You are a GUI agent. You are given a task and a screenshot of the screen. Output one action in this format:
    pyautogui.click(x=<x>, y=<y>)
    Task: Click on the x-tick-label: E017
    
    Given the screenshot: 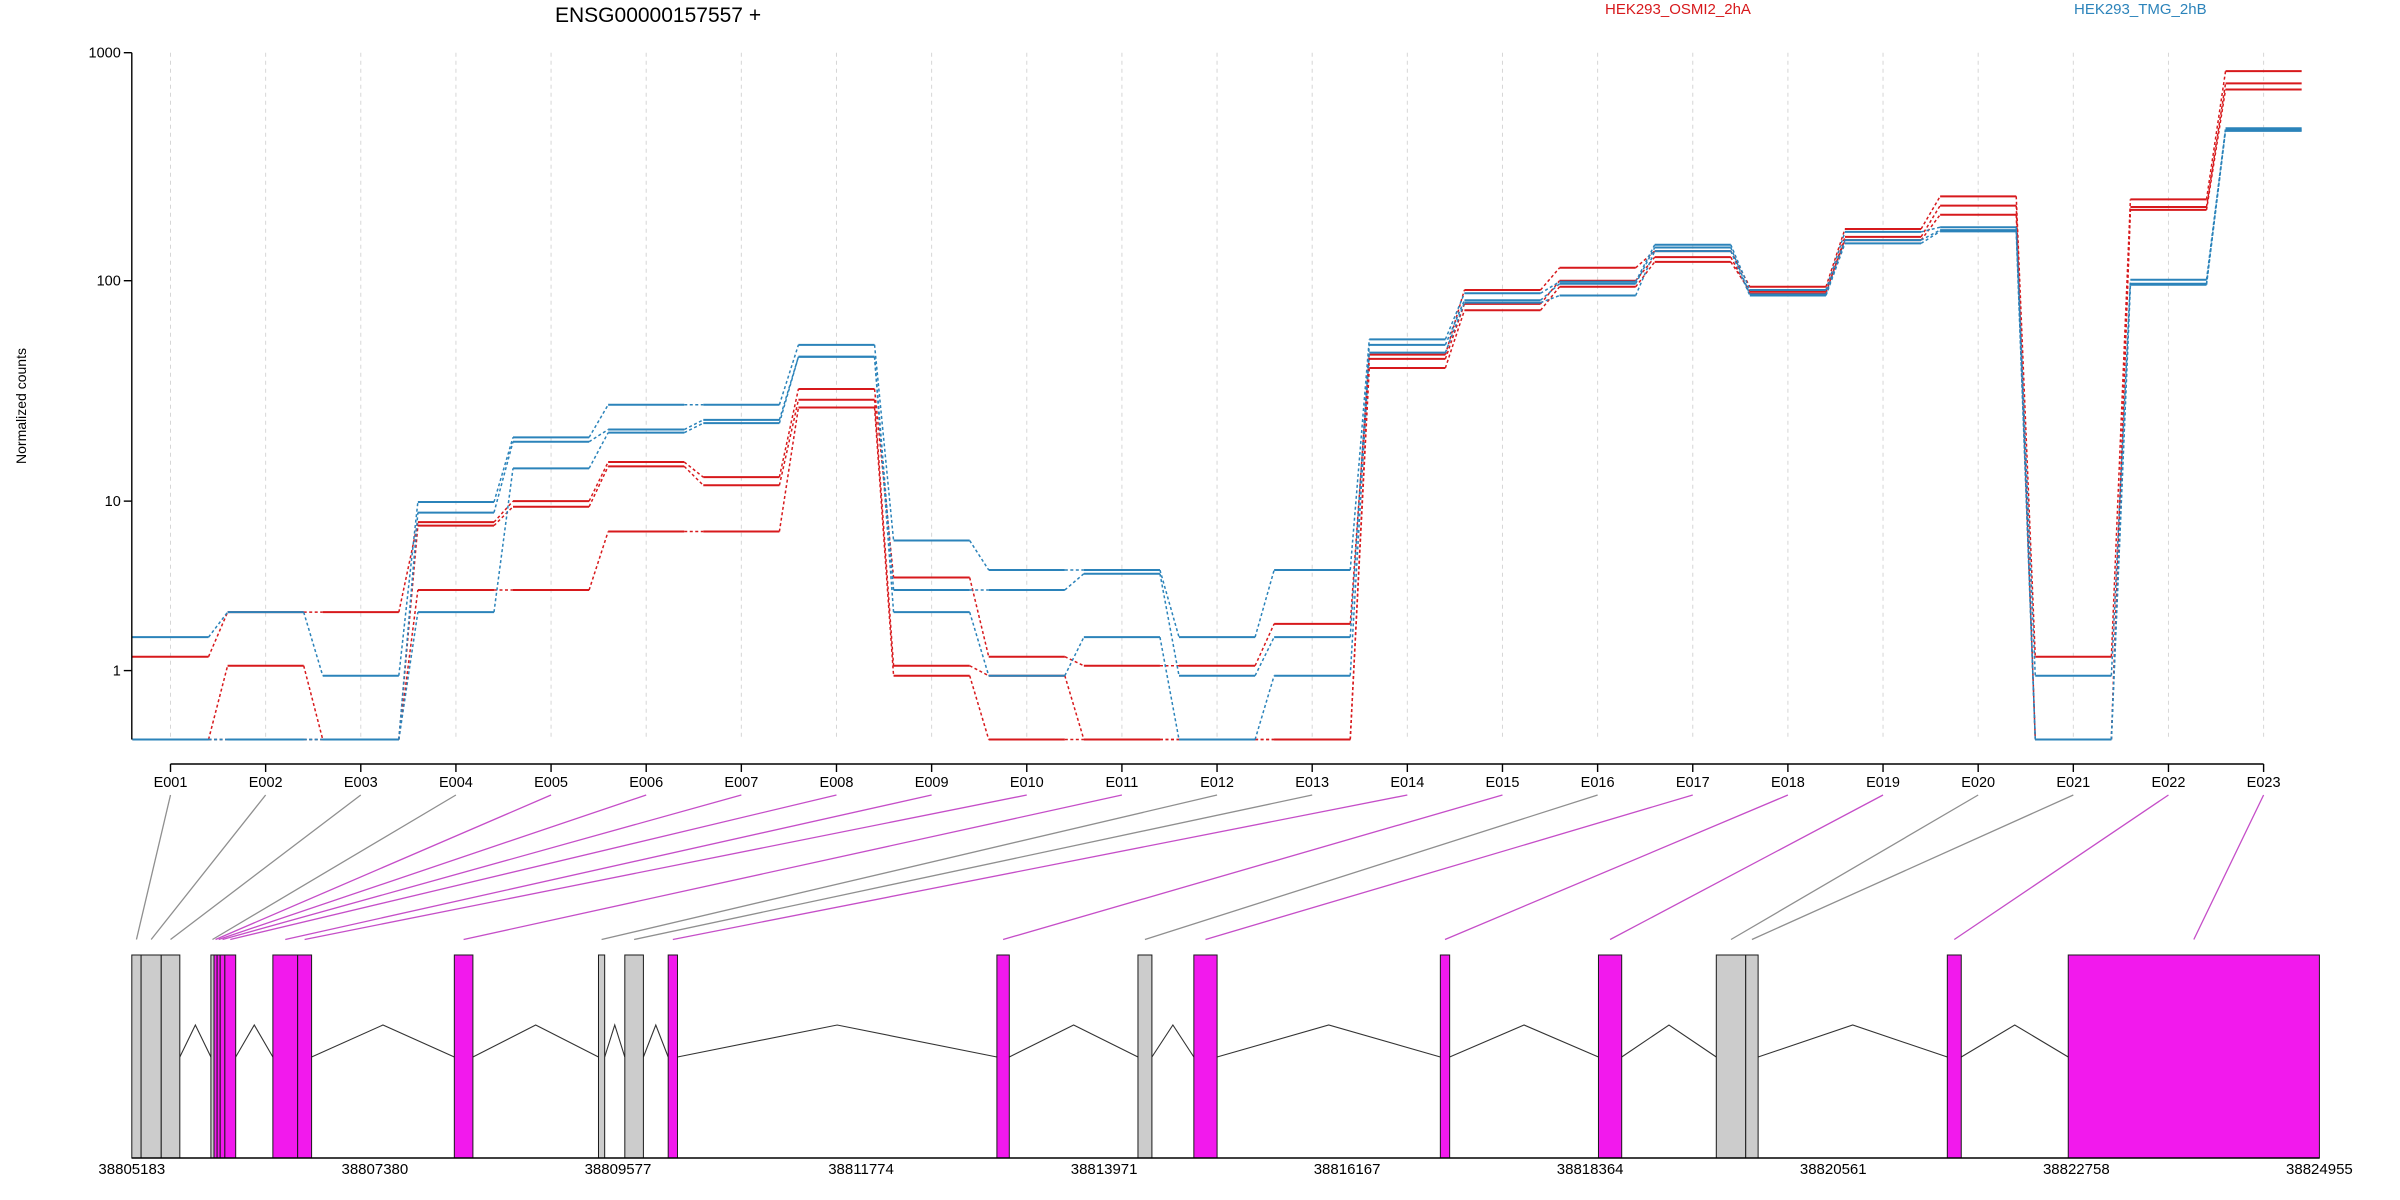 What is the action you would take?
    pyautogui.click(x=1693, y=783)
    